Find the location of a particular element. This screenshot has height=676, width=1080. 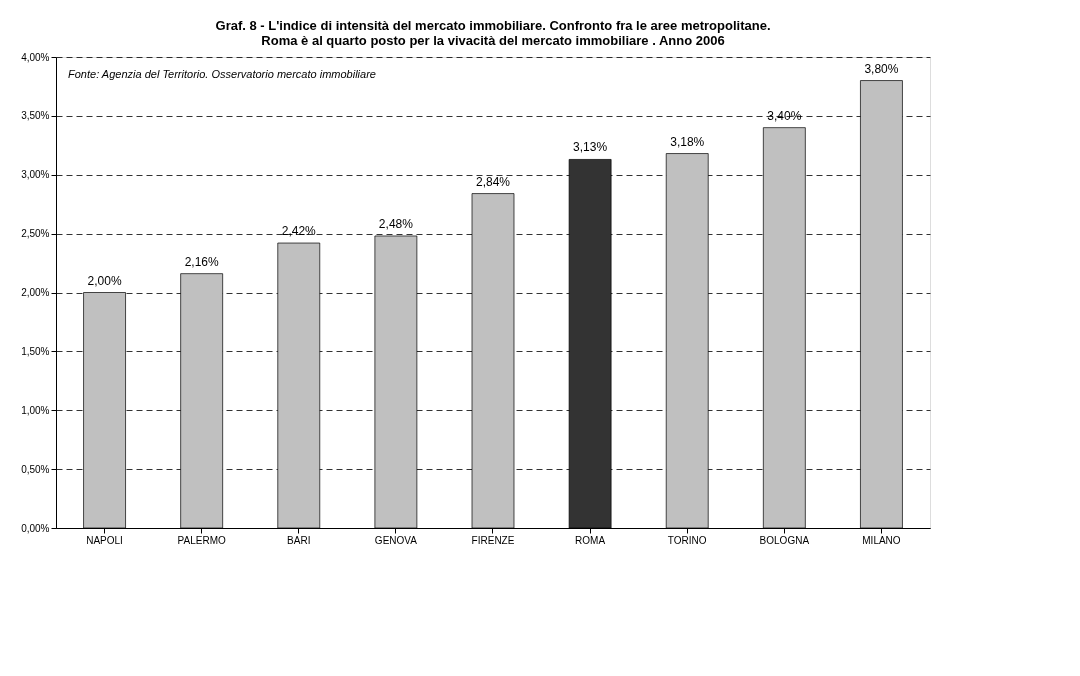

chart-title: Graf. 8 - L'indice di intensità del mercato immobiliare. Confronto fra le aree metropolitane. Roma è al quarto posto per la vivacità del mercato immobiliare . Anno 2006 is located at coordinates (493, 33).